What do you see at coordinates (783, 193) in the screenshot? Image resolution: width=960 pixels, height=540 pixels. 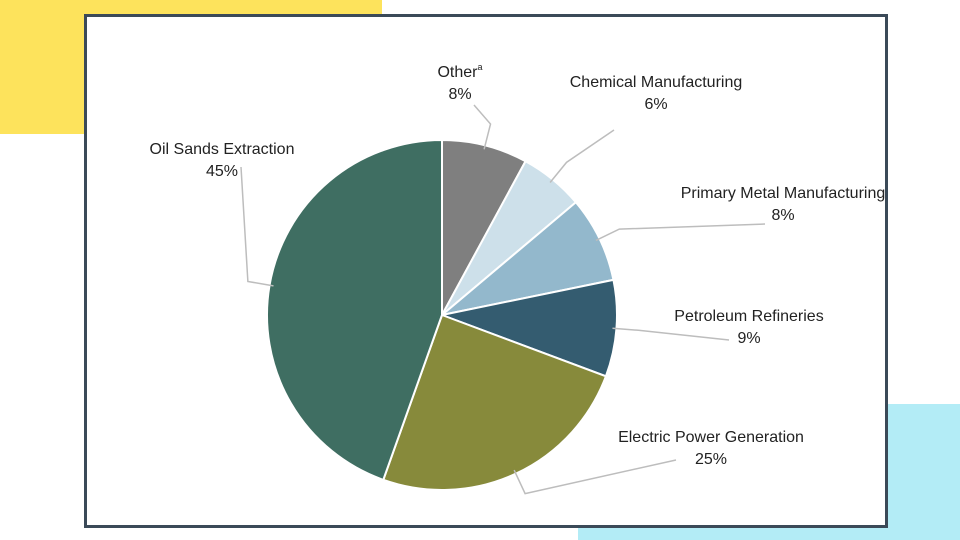 I see `slice-label: Primary Metal Manufacturing` at bounding box center [783, 193].